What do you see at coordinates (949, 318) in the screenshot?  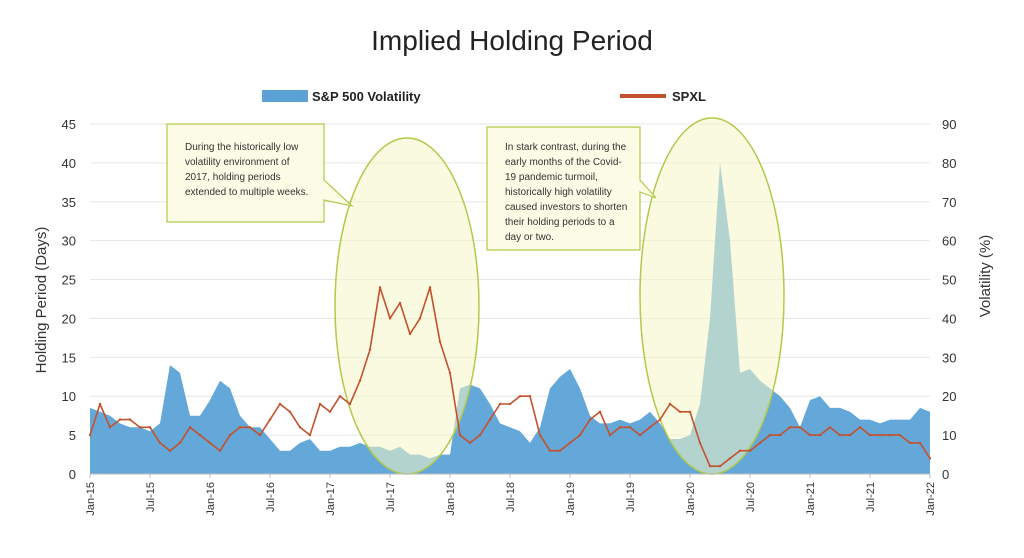 I see `y-right-tick-label: 40` at bounding box center [949, 318].